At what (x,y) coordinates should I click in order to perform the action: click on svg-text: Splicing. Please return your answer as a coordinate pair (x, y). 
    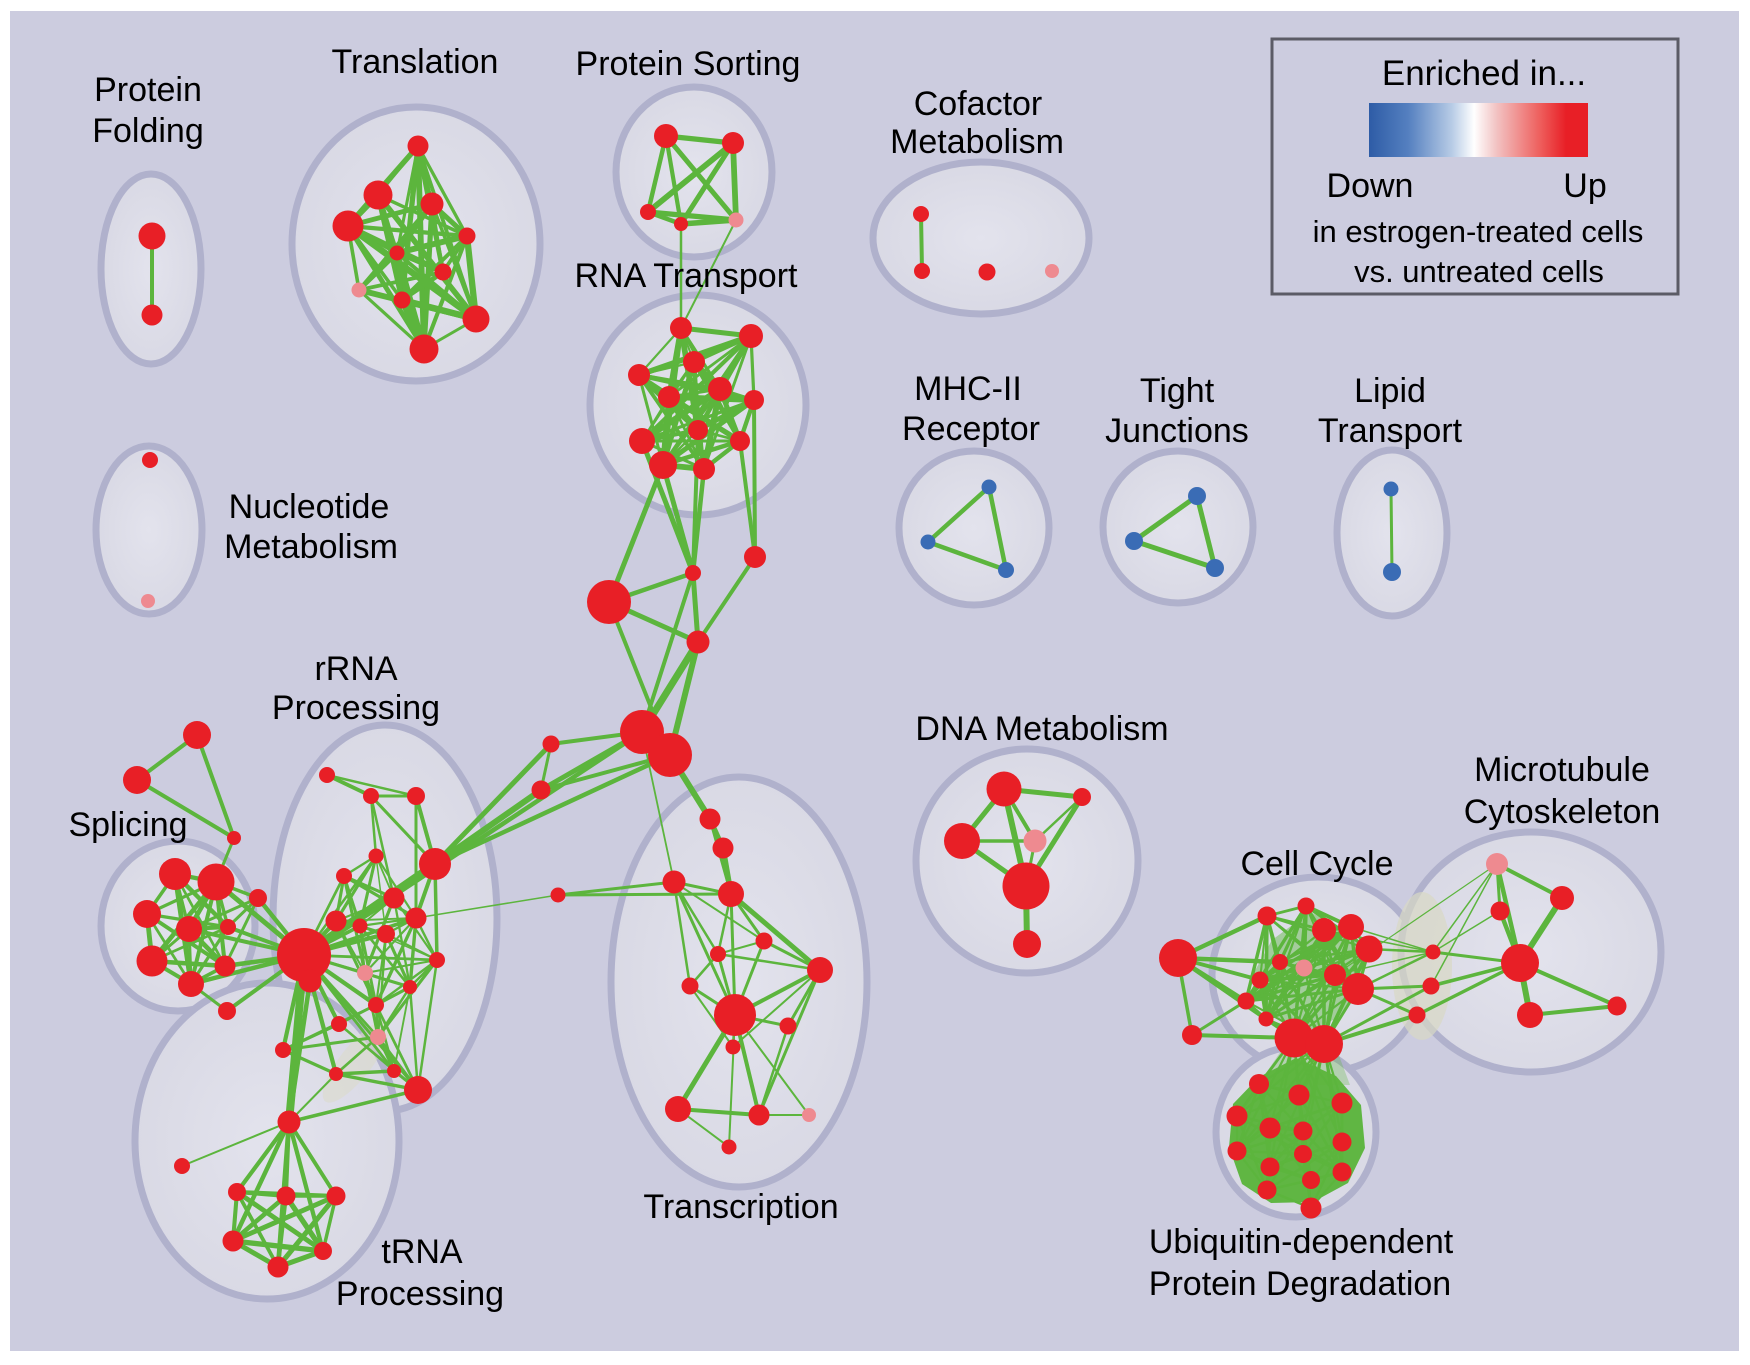
    Looking at the image, I should click on (127, 825).